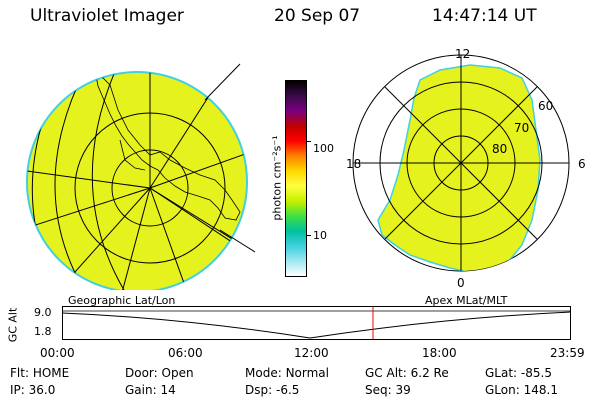 This screenshot has height=400, width=600. I want to click on timeline-xtick-1: 06:00, so click(185, 353).